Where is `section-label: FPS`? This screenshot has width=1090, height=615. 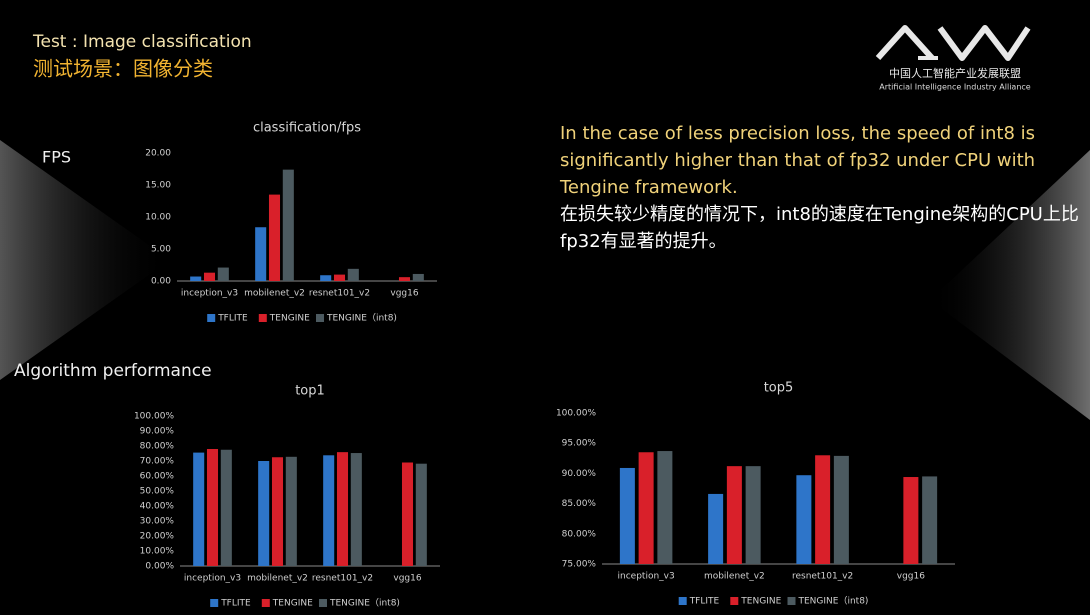 section-label: FPS is located at coordinates (56, 157).